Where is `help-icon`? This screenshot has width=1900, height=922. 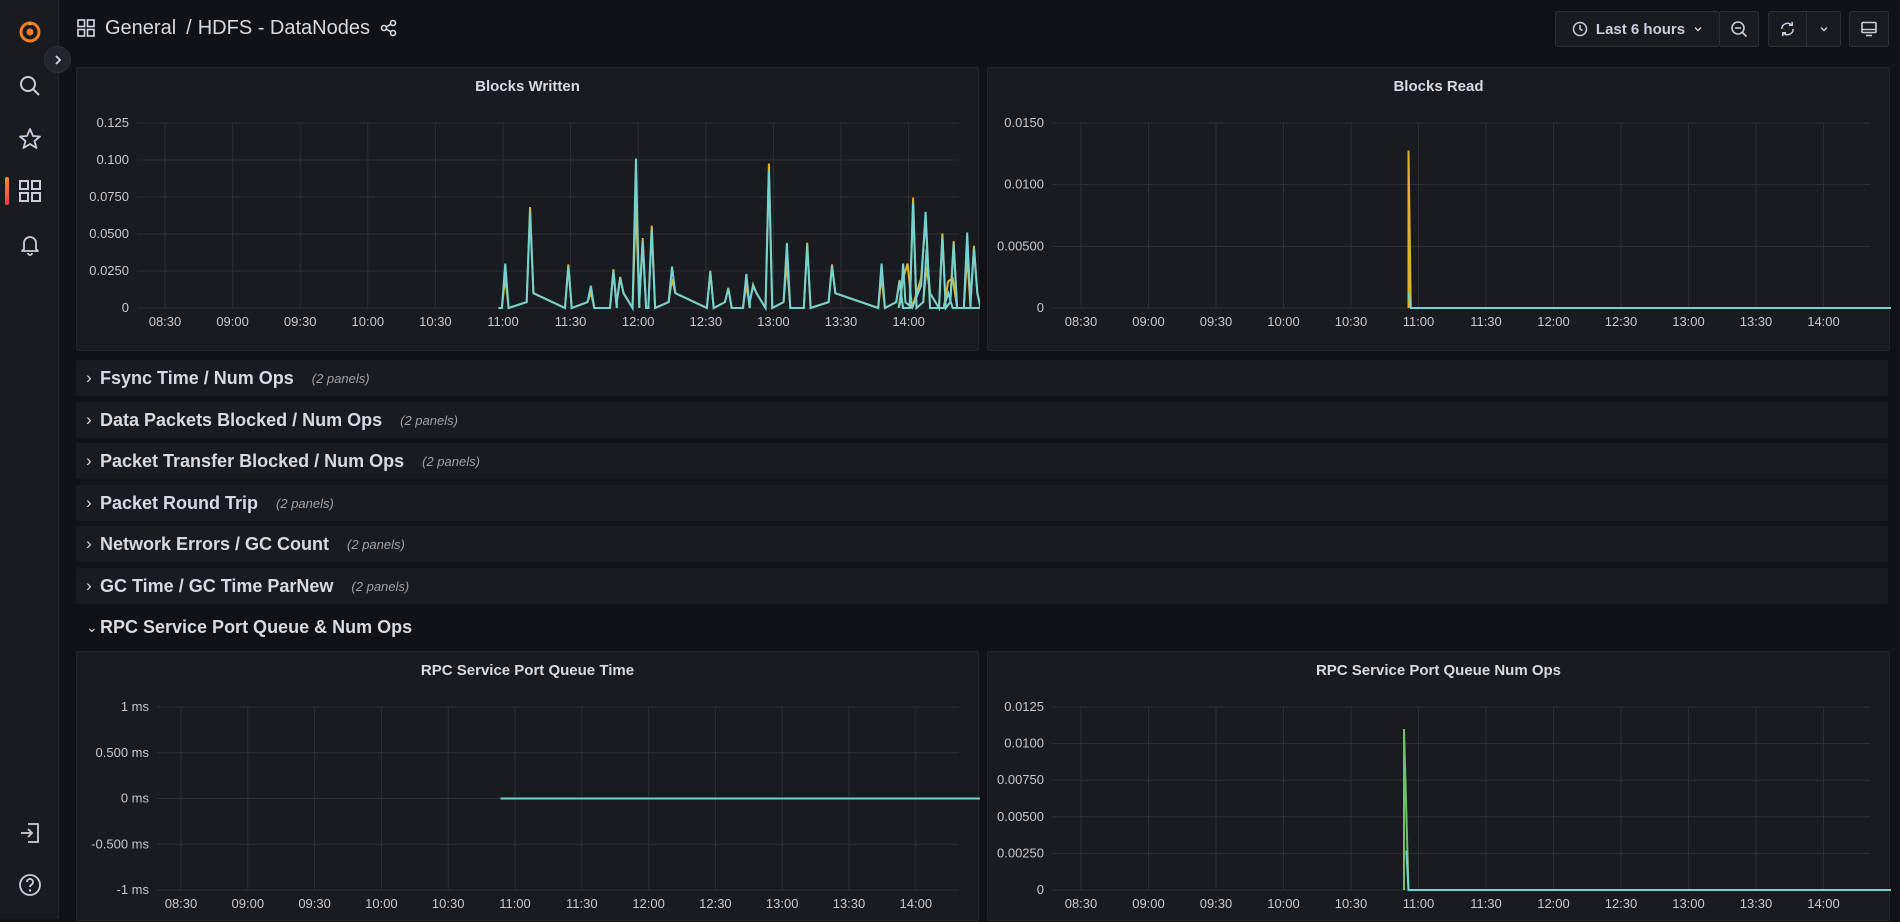
help-icon is located at coordinates (29, 885).